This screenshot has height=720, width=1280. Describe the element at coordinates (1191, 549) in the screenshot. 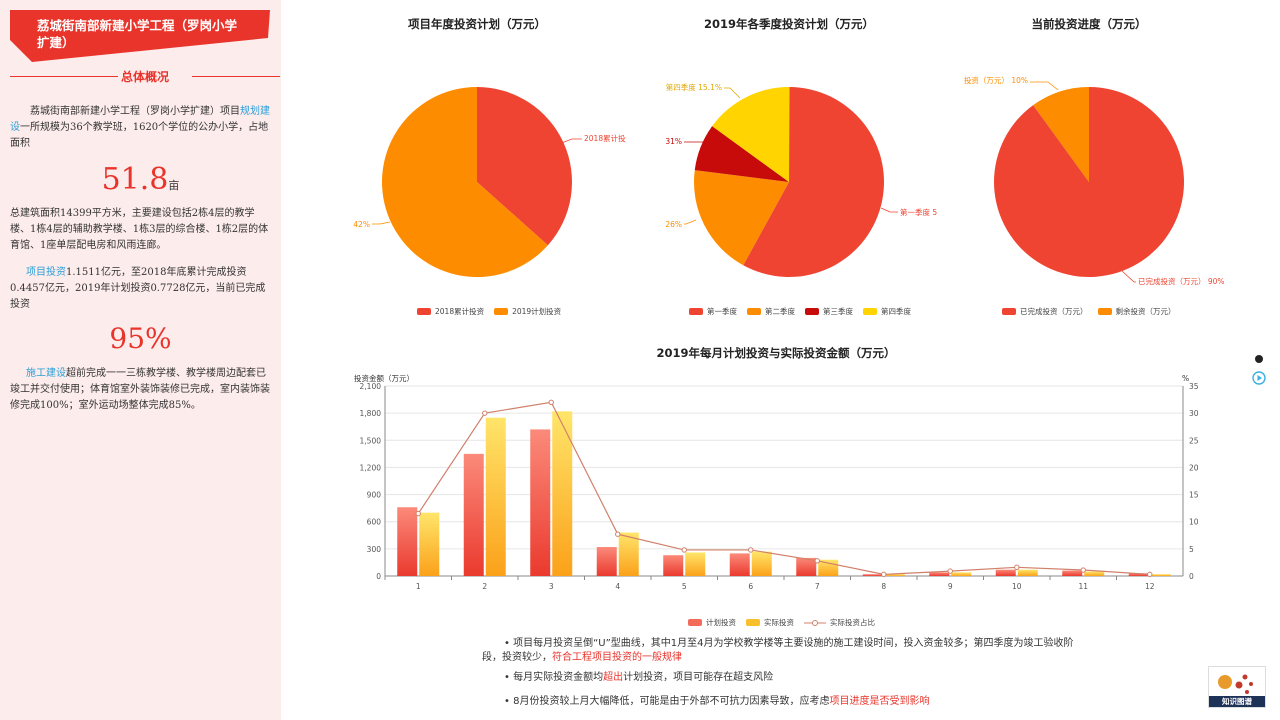

I see `y2-tick-label: 5` at that location.